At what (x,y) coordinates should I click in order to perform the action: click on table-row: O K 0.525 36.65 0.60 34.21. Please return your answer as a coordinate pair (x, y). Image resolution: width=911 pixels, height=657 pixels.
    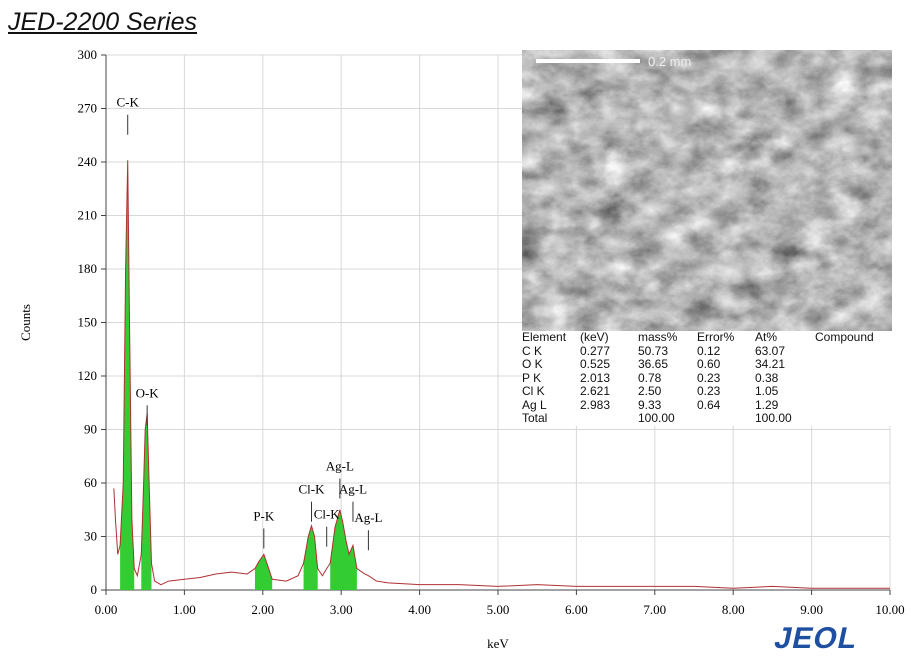
    Looking at the image, I should click on (707, 364).